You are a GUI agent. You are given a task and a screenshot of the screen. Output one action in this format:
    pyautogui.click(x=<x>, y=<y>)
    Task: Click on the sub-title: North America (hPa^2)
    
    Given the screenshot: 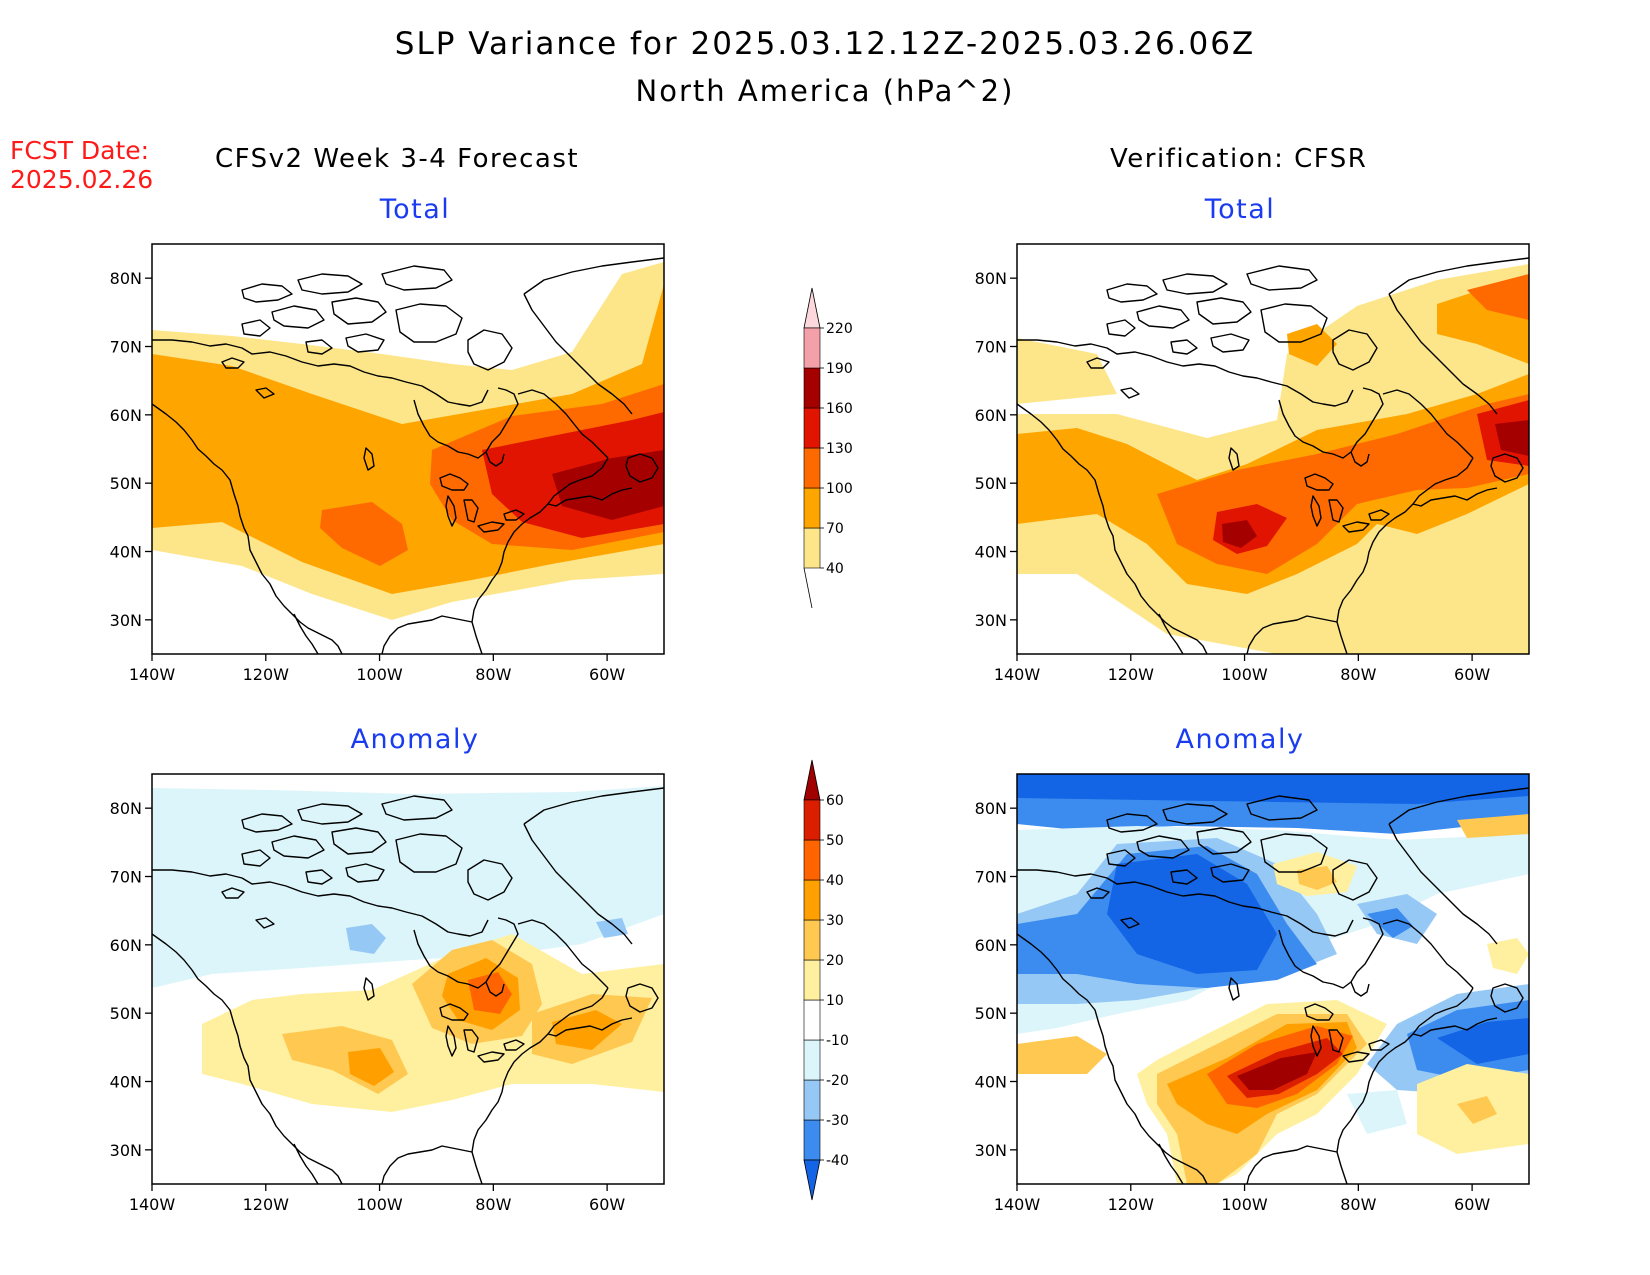 What is the action you would take?
    pyautogui.click(x=825, y=91)
    